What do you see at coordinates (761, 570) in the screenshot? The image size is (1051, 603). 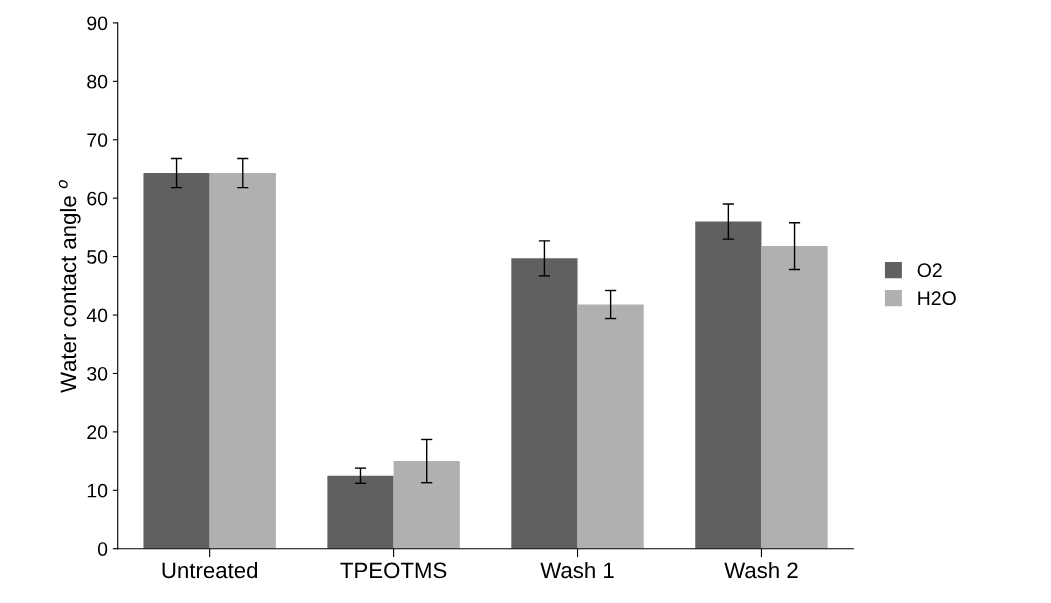 I see `x-tick-label: Wash 2` at bounding box center [761, 570].